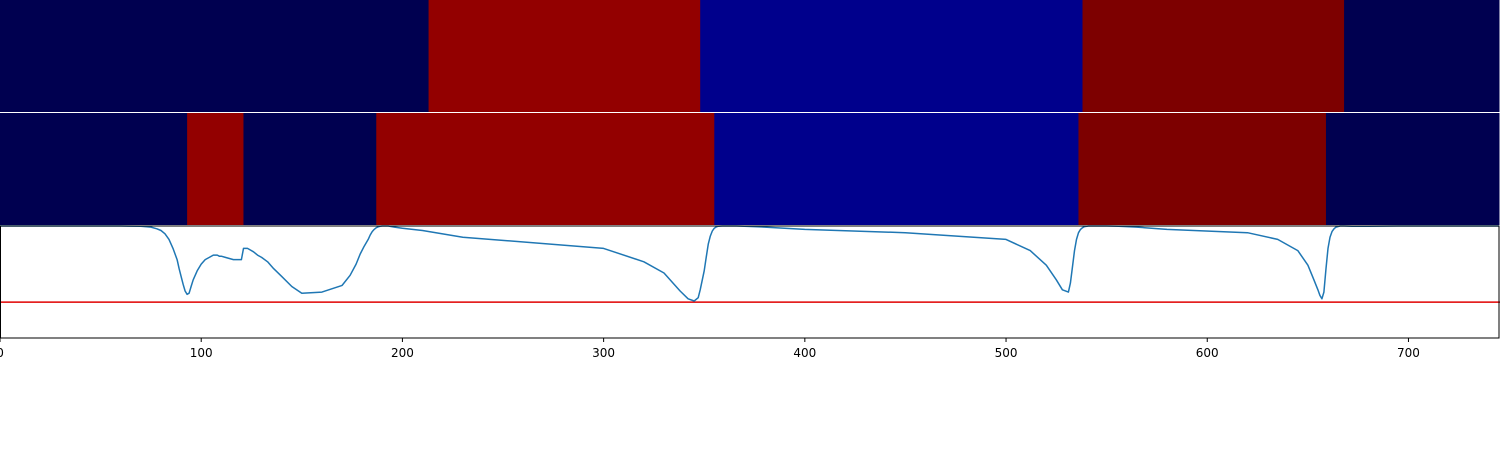 The height and width of the screenshot is (450, 1500). Describe the element at coordinates (2, 353) in the screenshot. I see `x-tick-label-0: 0` at that location.